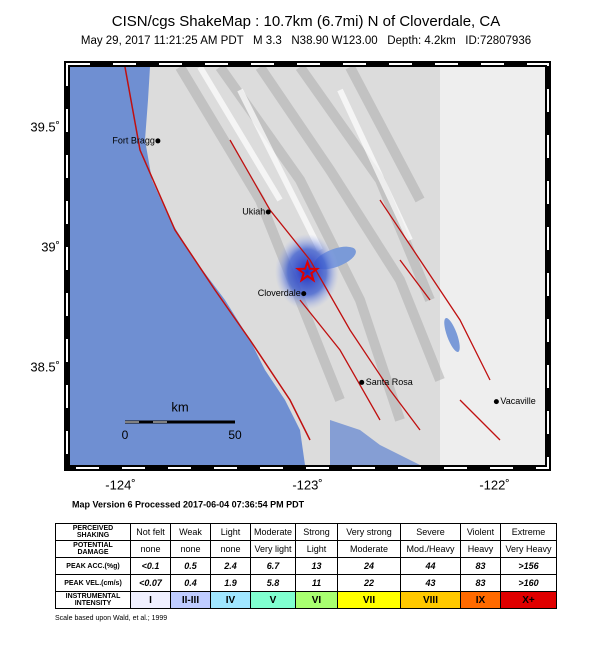 The height and width of the screenshot is (651, 612). What do you see at coordinates (253, 211) in the screenshot?
I see `city-label: Ukiah` at bounding box center [253, 211].